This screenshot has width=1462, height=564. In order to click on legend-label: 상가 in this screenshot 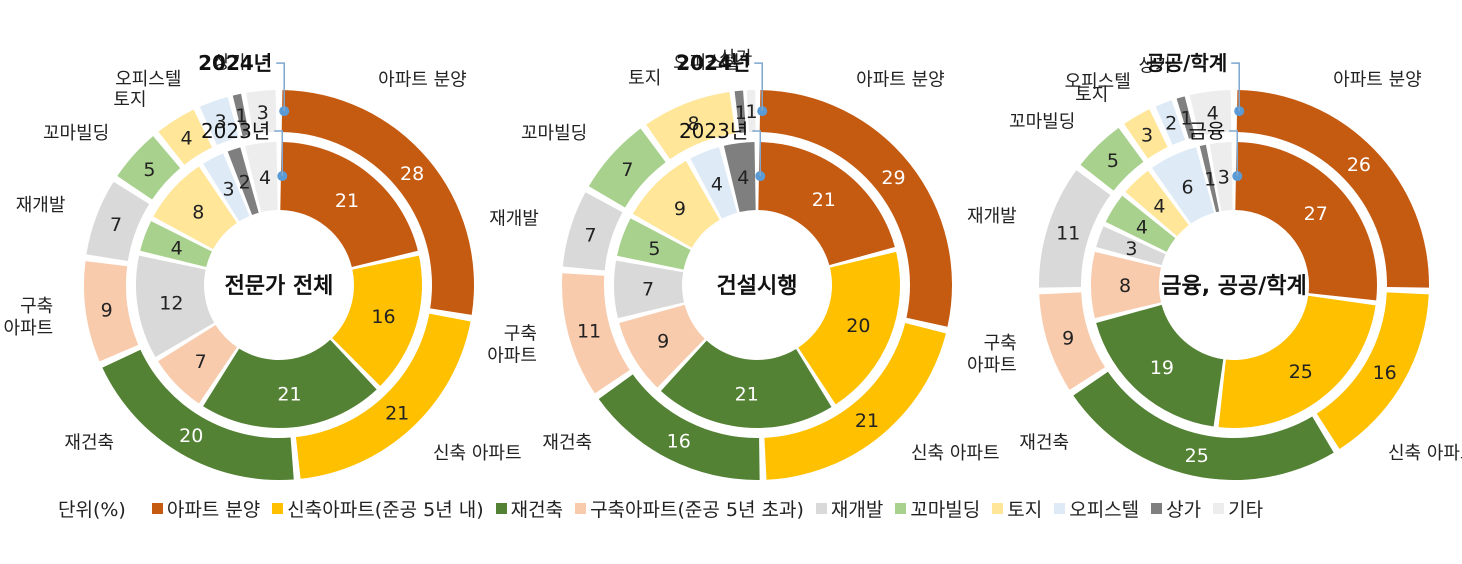, I will do `click(1184, 510)`.